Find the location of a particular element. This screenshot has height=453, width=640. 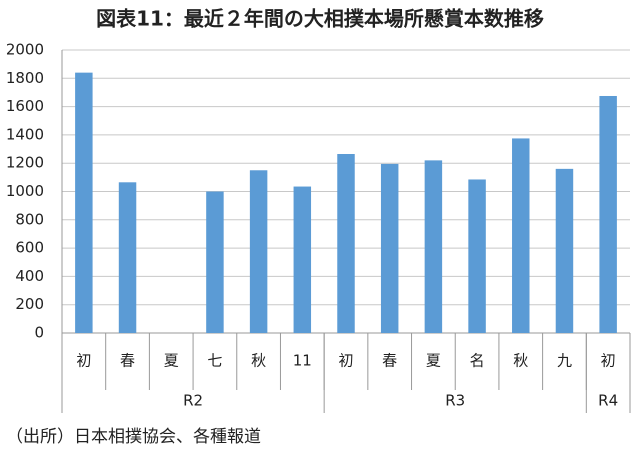

y-tick-label: 400 is located at coordinates (29, 276).